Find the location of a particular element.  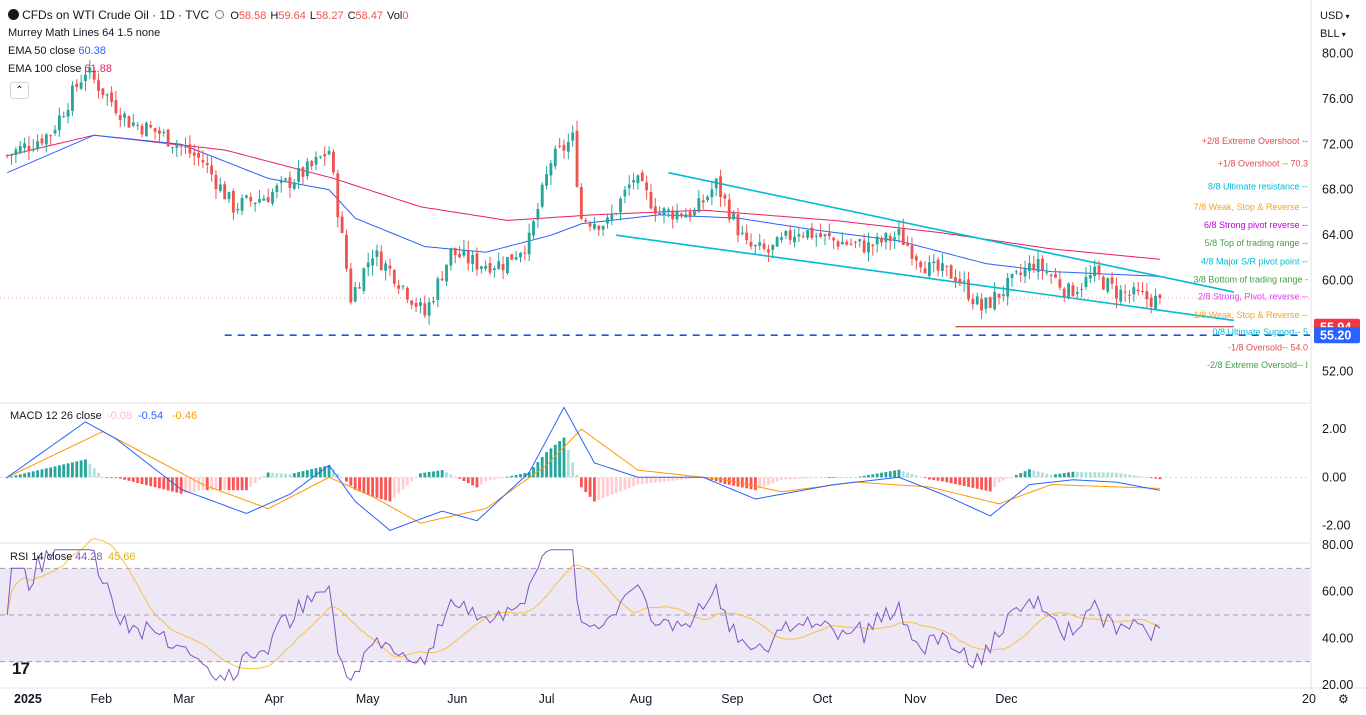

indicator-legend-row: Murrey Math Lines 64 1.5 none is located at coordinates (84, 33).